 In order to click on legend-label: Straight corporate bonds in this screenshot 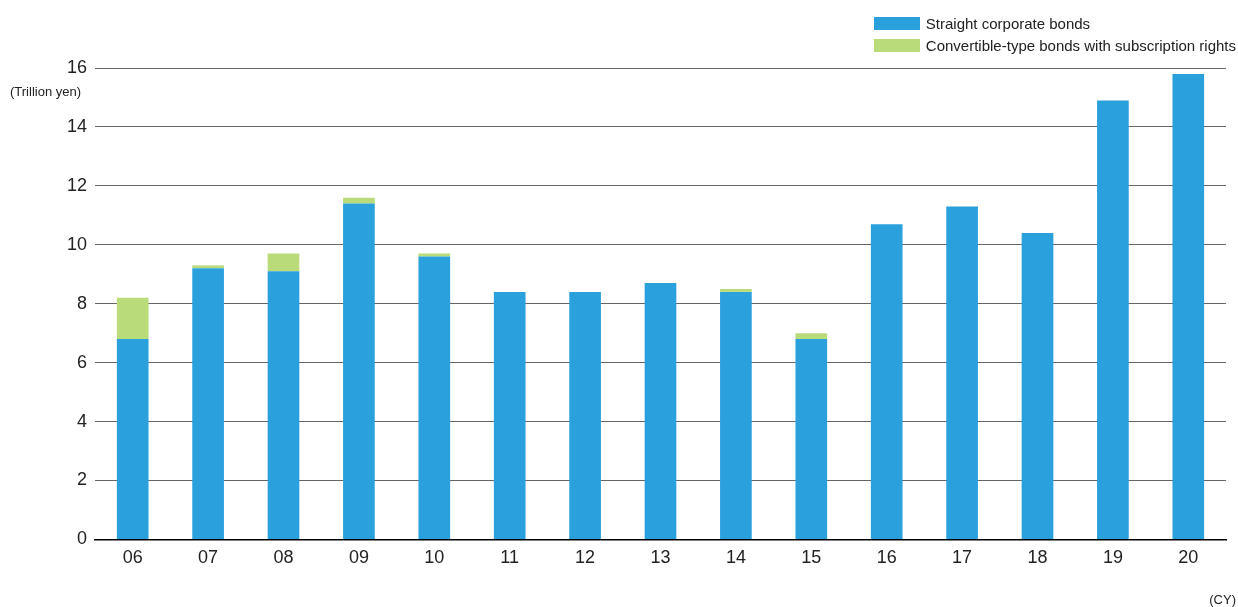, I will do `click(1008, 23)`.